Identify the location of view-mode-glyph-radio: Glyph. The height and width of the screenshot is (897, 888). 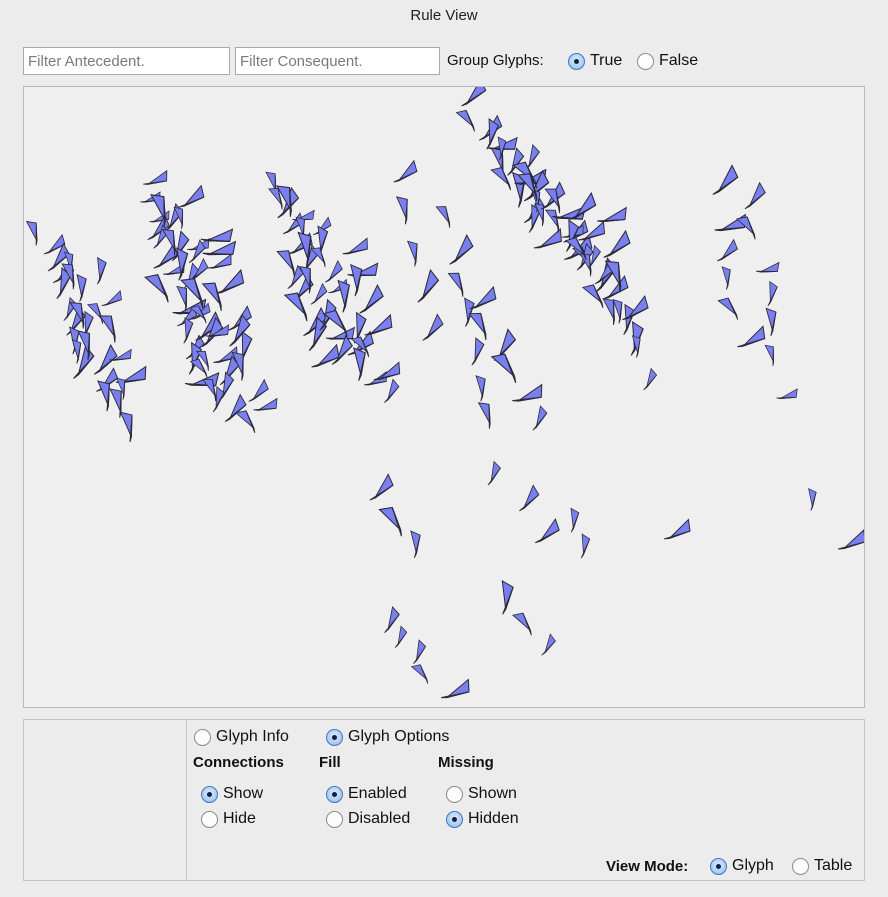
(742, 866).